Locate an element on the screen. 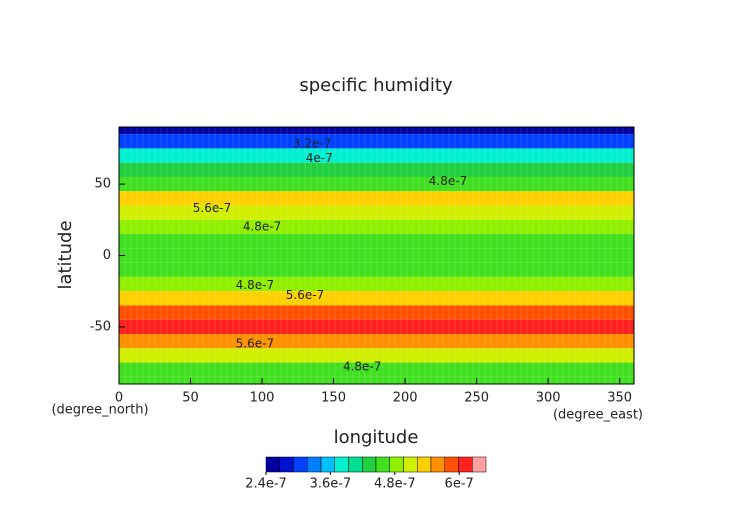 Image resolution: width=752 pixels, height=532 pixels. x-tick-label: 100 is located at coordinates (262, 398).